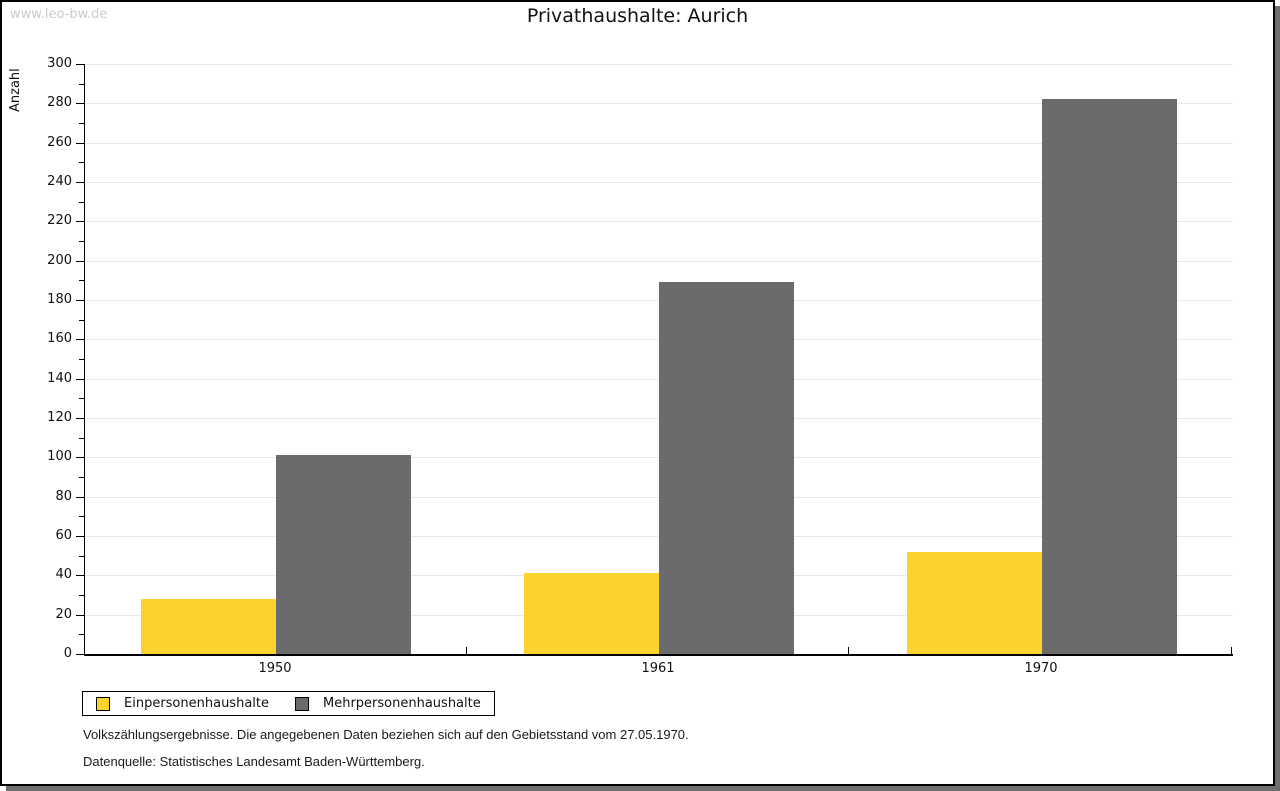  What do you see at coordinates (196, 703) in the screenshot?
I see `legend-label-1: Einpersonenhaushalte` at bounding box center [196, 703].